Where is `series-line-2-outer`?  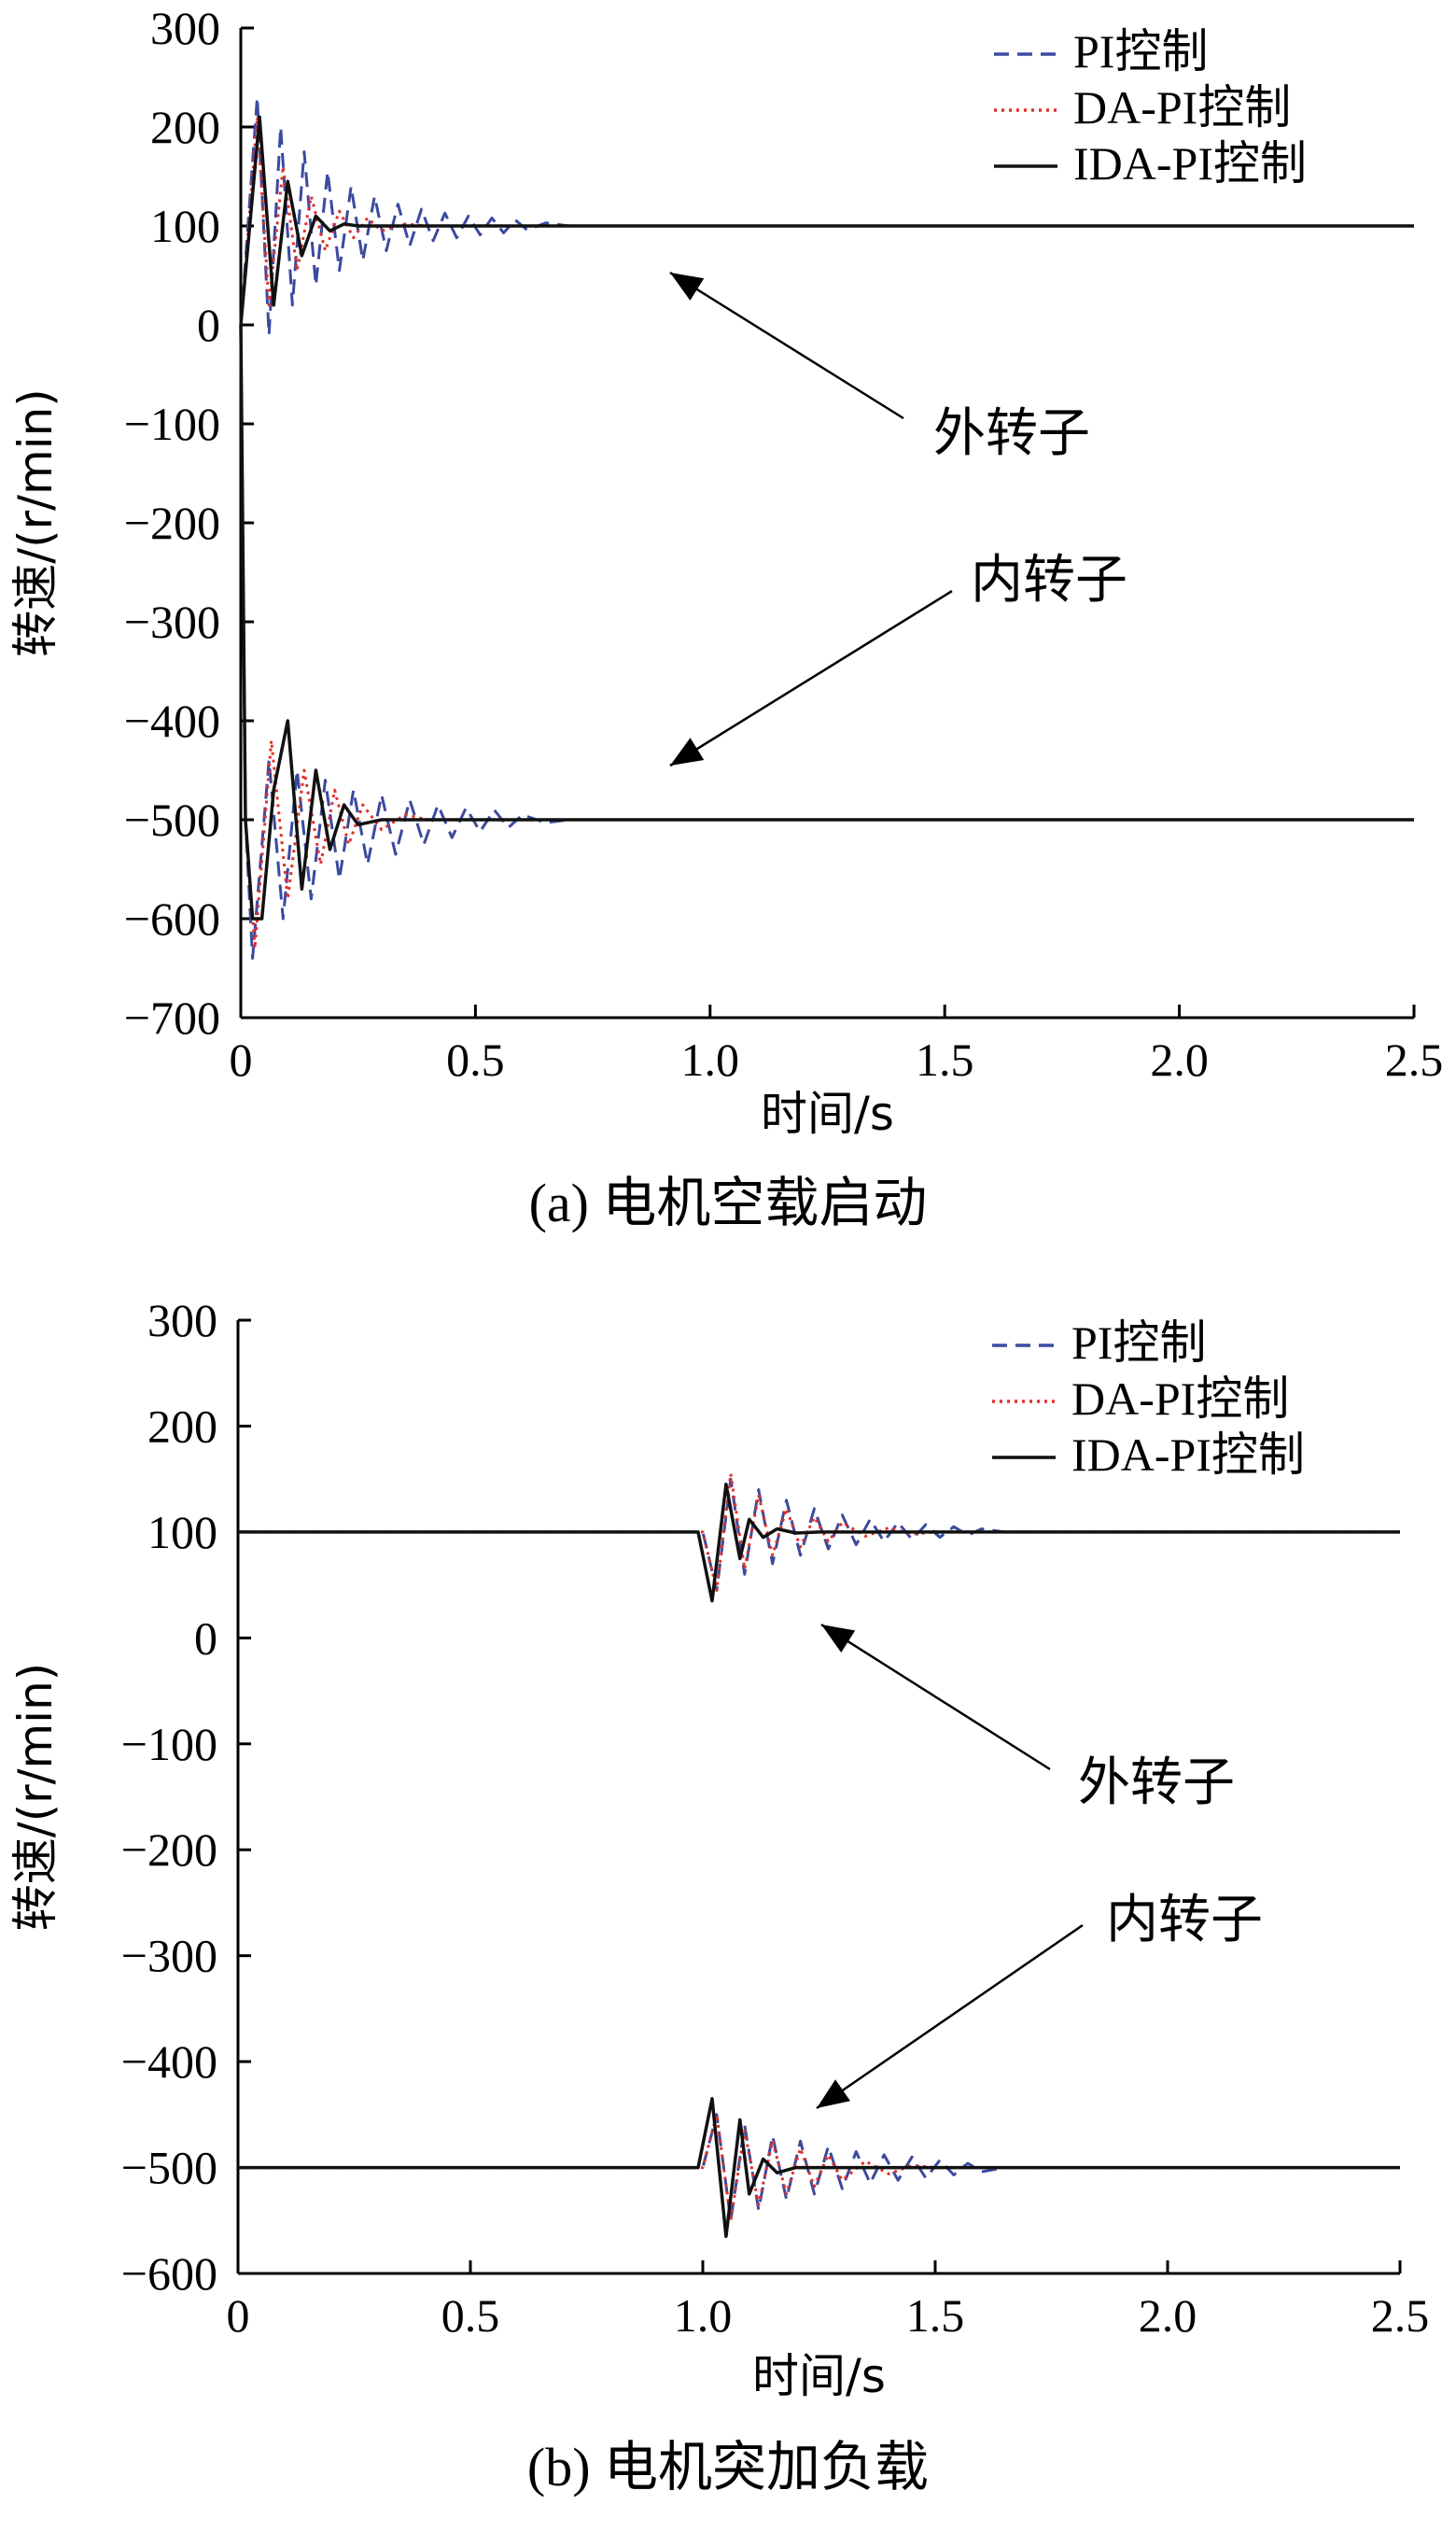
series-line-2-outer is located at coordinates (819, 1532).